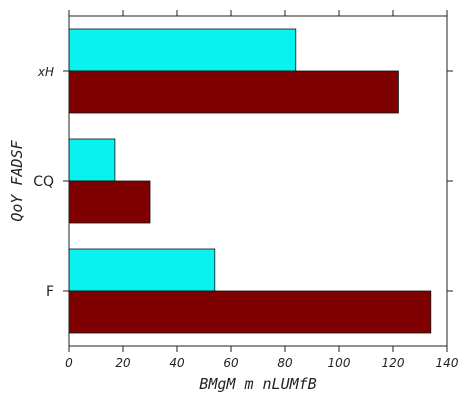  Describe the element at coordinates (177, 363) in the screenshot. I see `x-tick-label: 40` at that location.